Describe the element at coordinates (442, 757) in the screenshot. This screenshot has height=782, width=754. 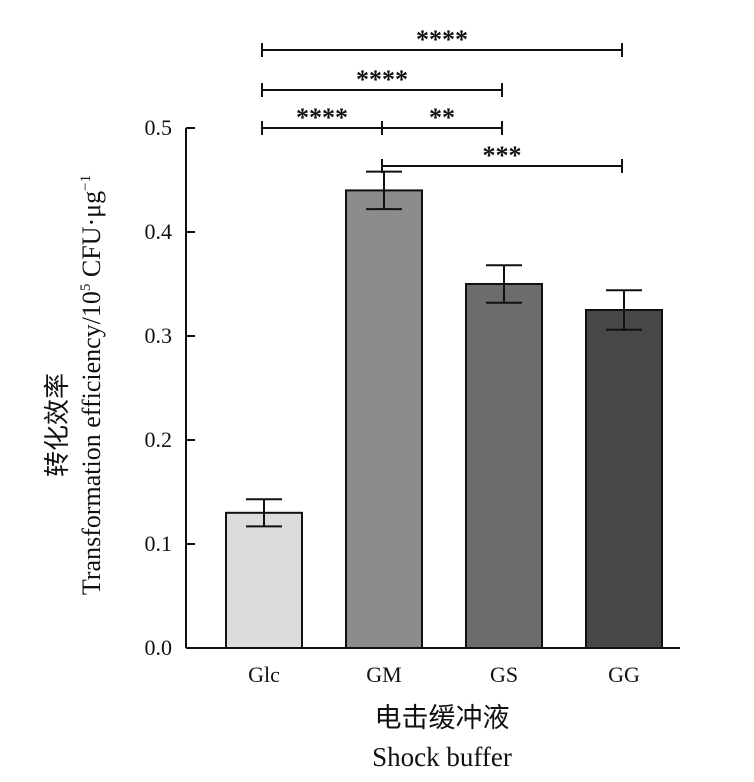
I see `x-axis-label-en: Shock buffer` at that location.